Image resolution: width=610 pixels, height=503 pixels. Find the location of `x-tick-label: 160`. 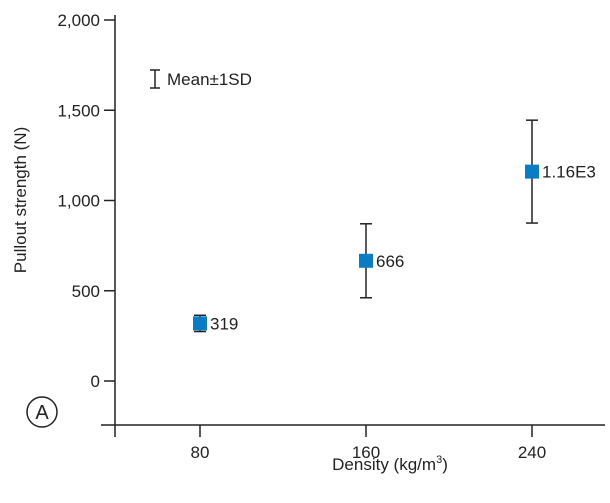

x-tick-label: 160 is located at coordinates (366, 452).